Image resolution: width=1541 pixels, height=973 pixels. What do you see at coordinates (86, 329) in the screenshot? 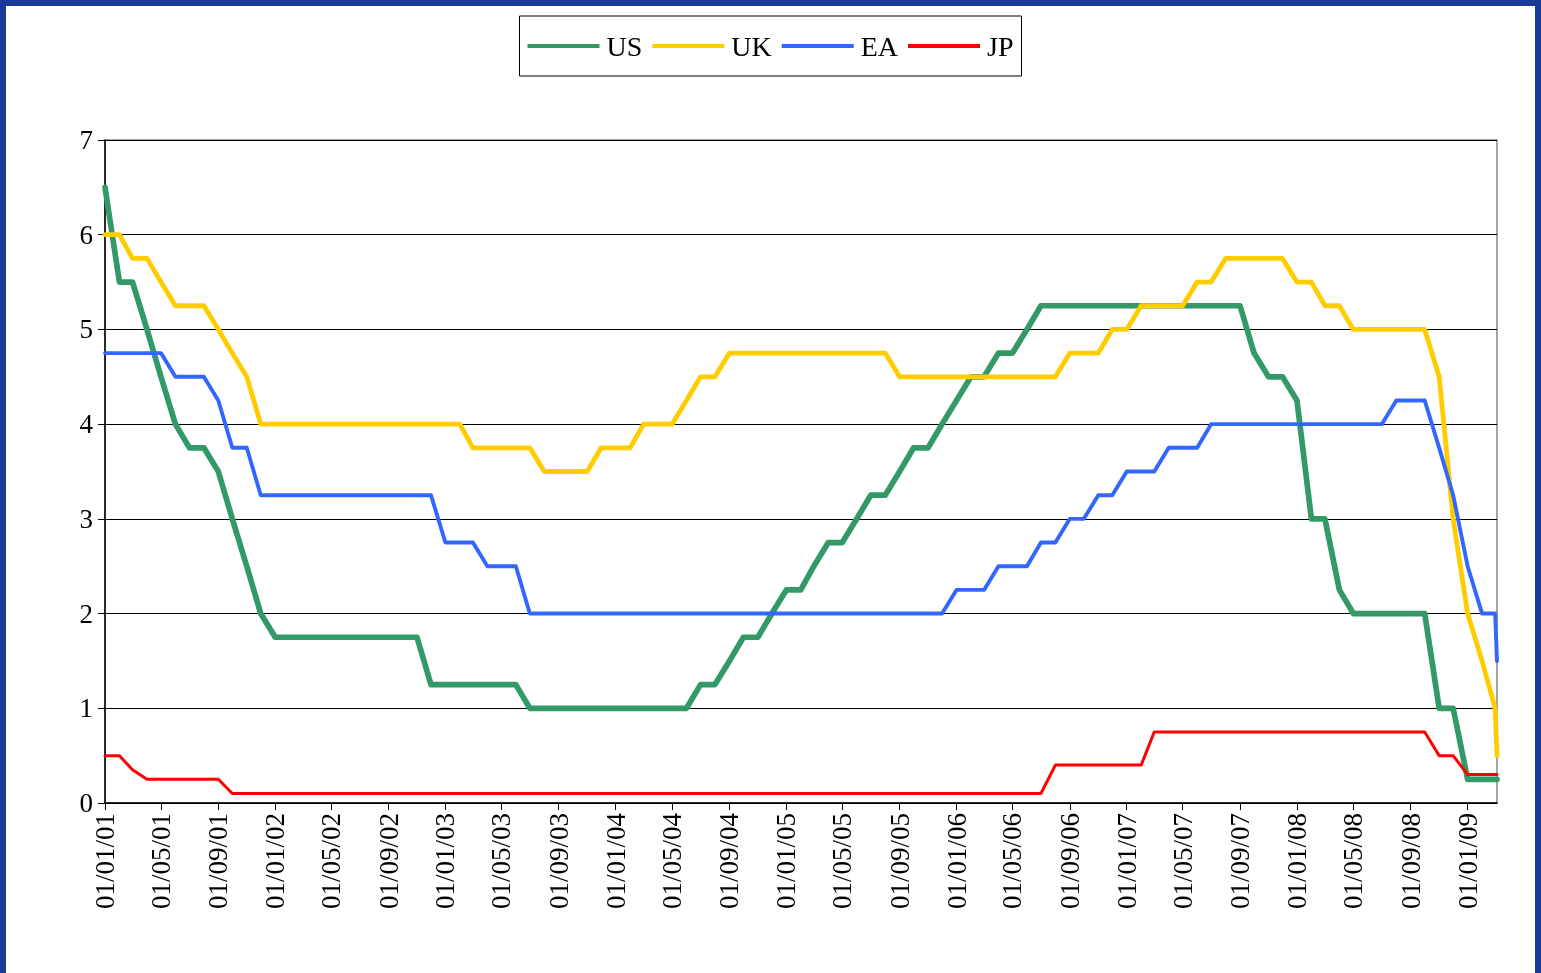
I see `y-tick-label: 5` at bounding box center [86, 329].